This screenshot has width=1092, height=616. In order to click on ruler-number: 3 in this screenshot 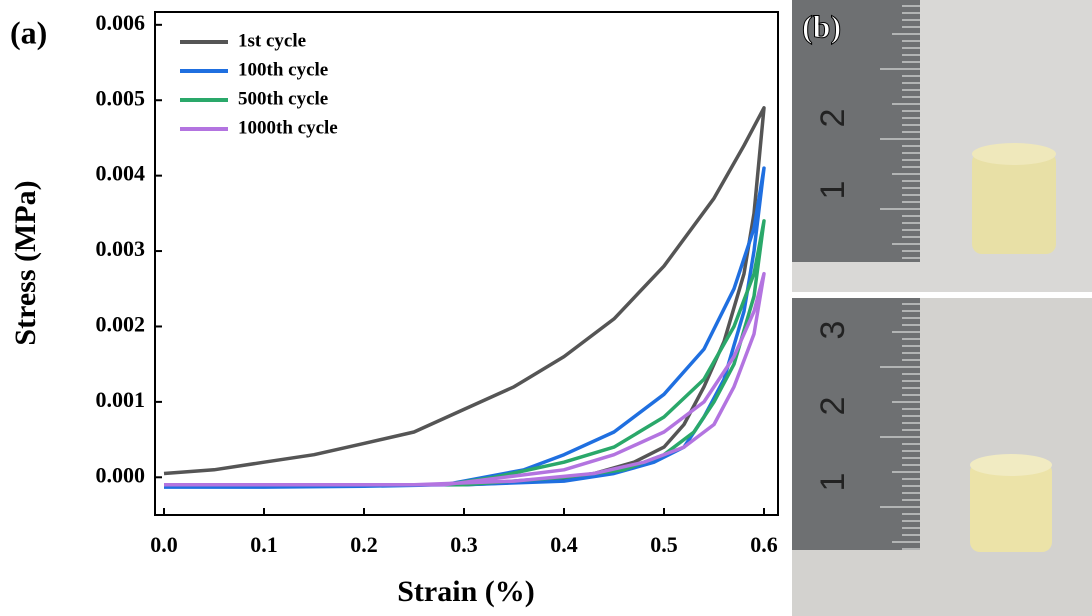, I will do `click(833, 330)`.